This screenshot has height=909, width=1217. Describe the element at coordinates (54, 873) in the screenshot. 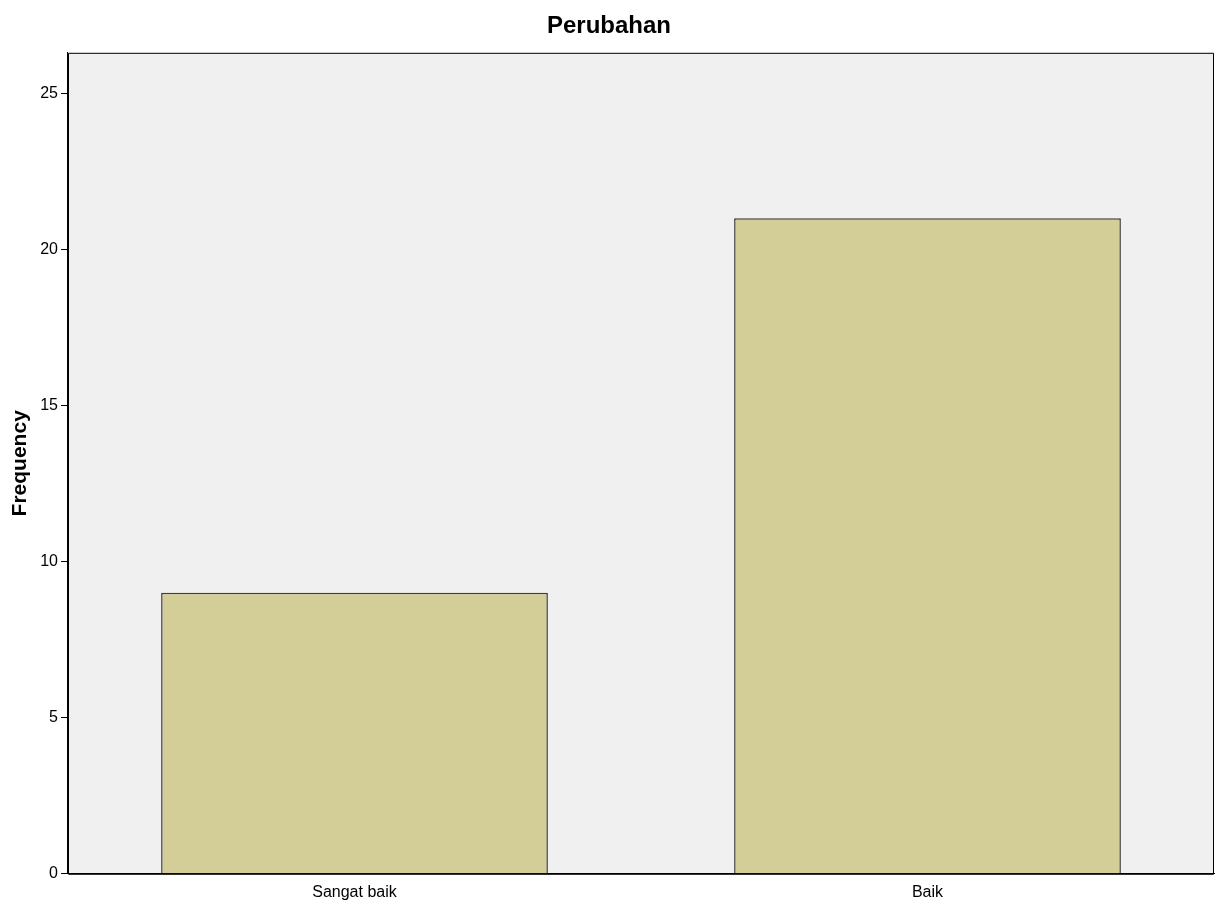

I see `y-tick-label: 0` at that location.